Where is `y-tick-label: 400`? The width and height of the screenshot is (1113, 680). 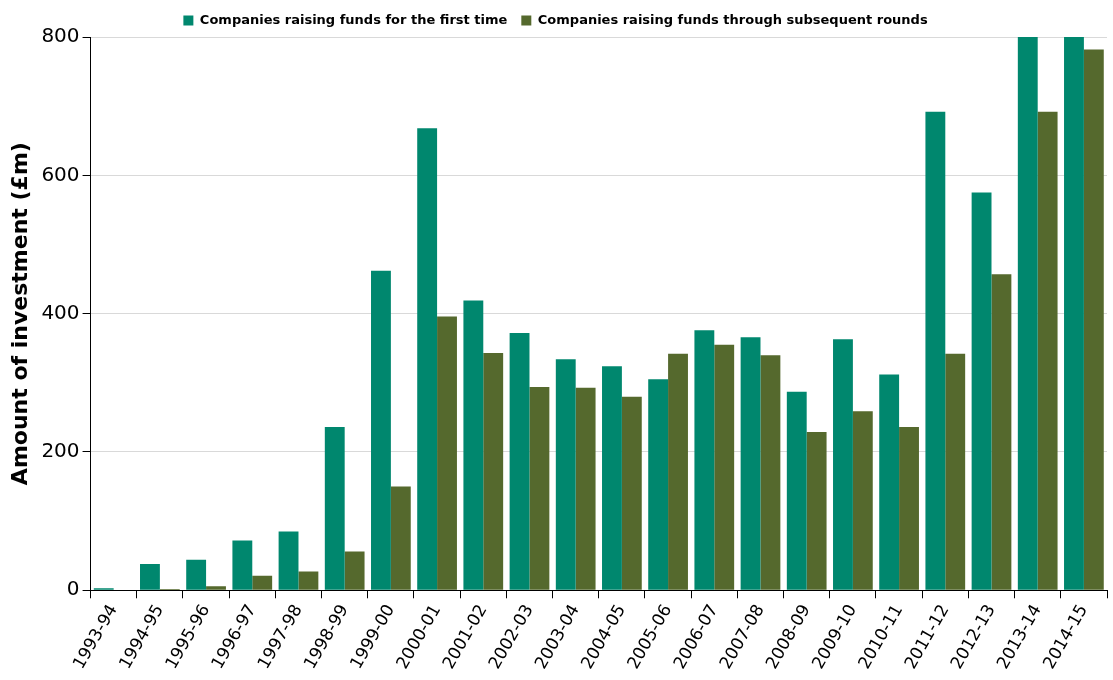
y-tick-label: 400 is located at coordinates (60, 311).